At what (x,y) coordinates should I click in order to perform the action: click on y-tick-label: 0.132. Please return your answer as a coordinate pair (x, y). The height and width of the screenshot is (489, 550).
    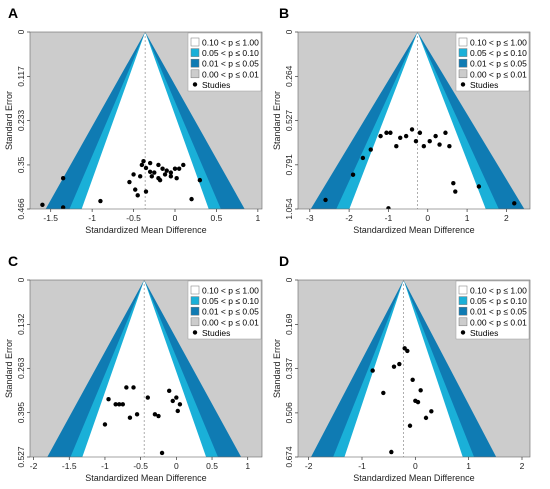
    Looking at the image, I should click on (21, 324).